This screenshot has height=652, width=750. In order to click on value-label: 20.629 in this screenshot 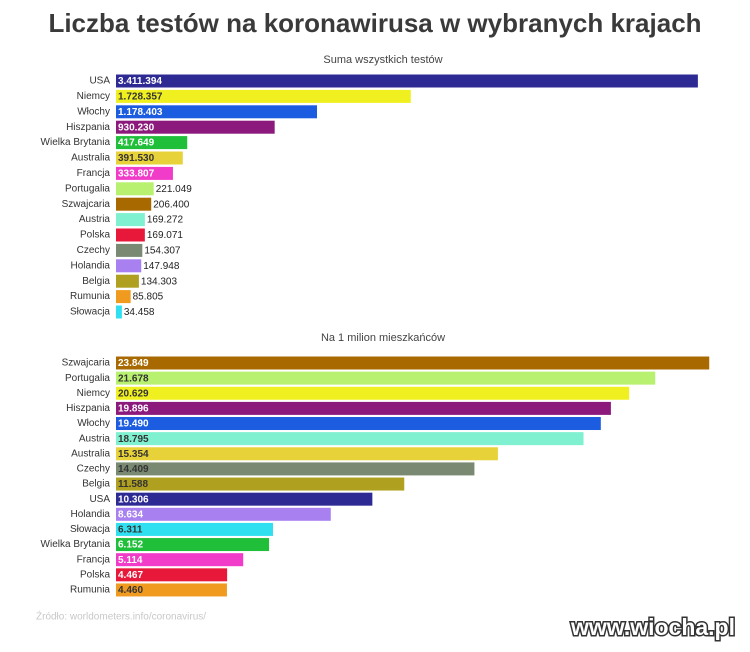, I will do `click(133, 393)`.